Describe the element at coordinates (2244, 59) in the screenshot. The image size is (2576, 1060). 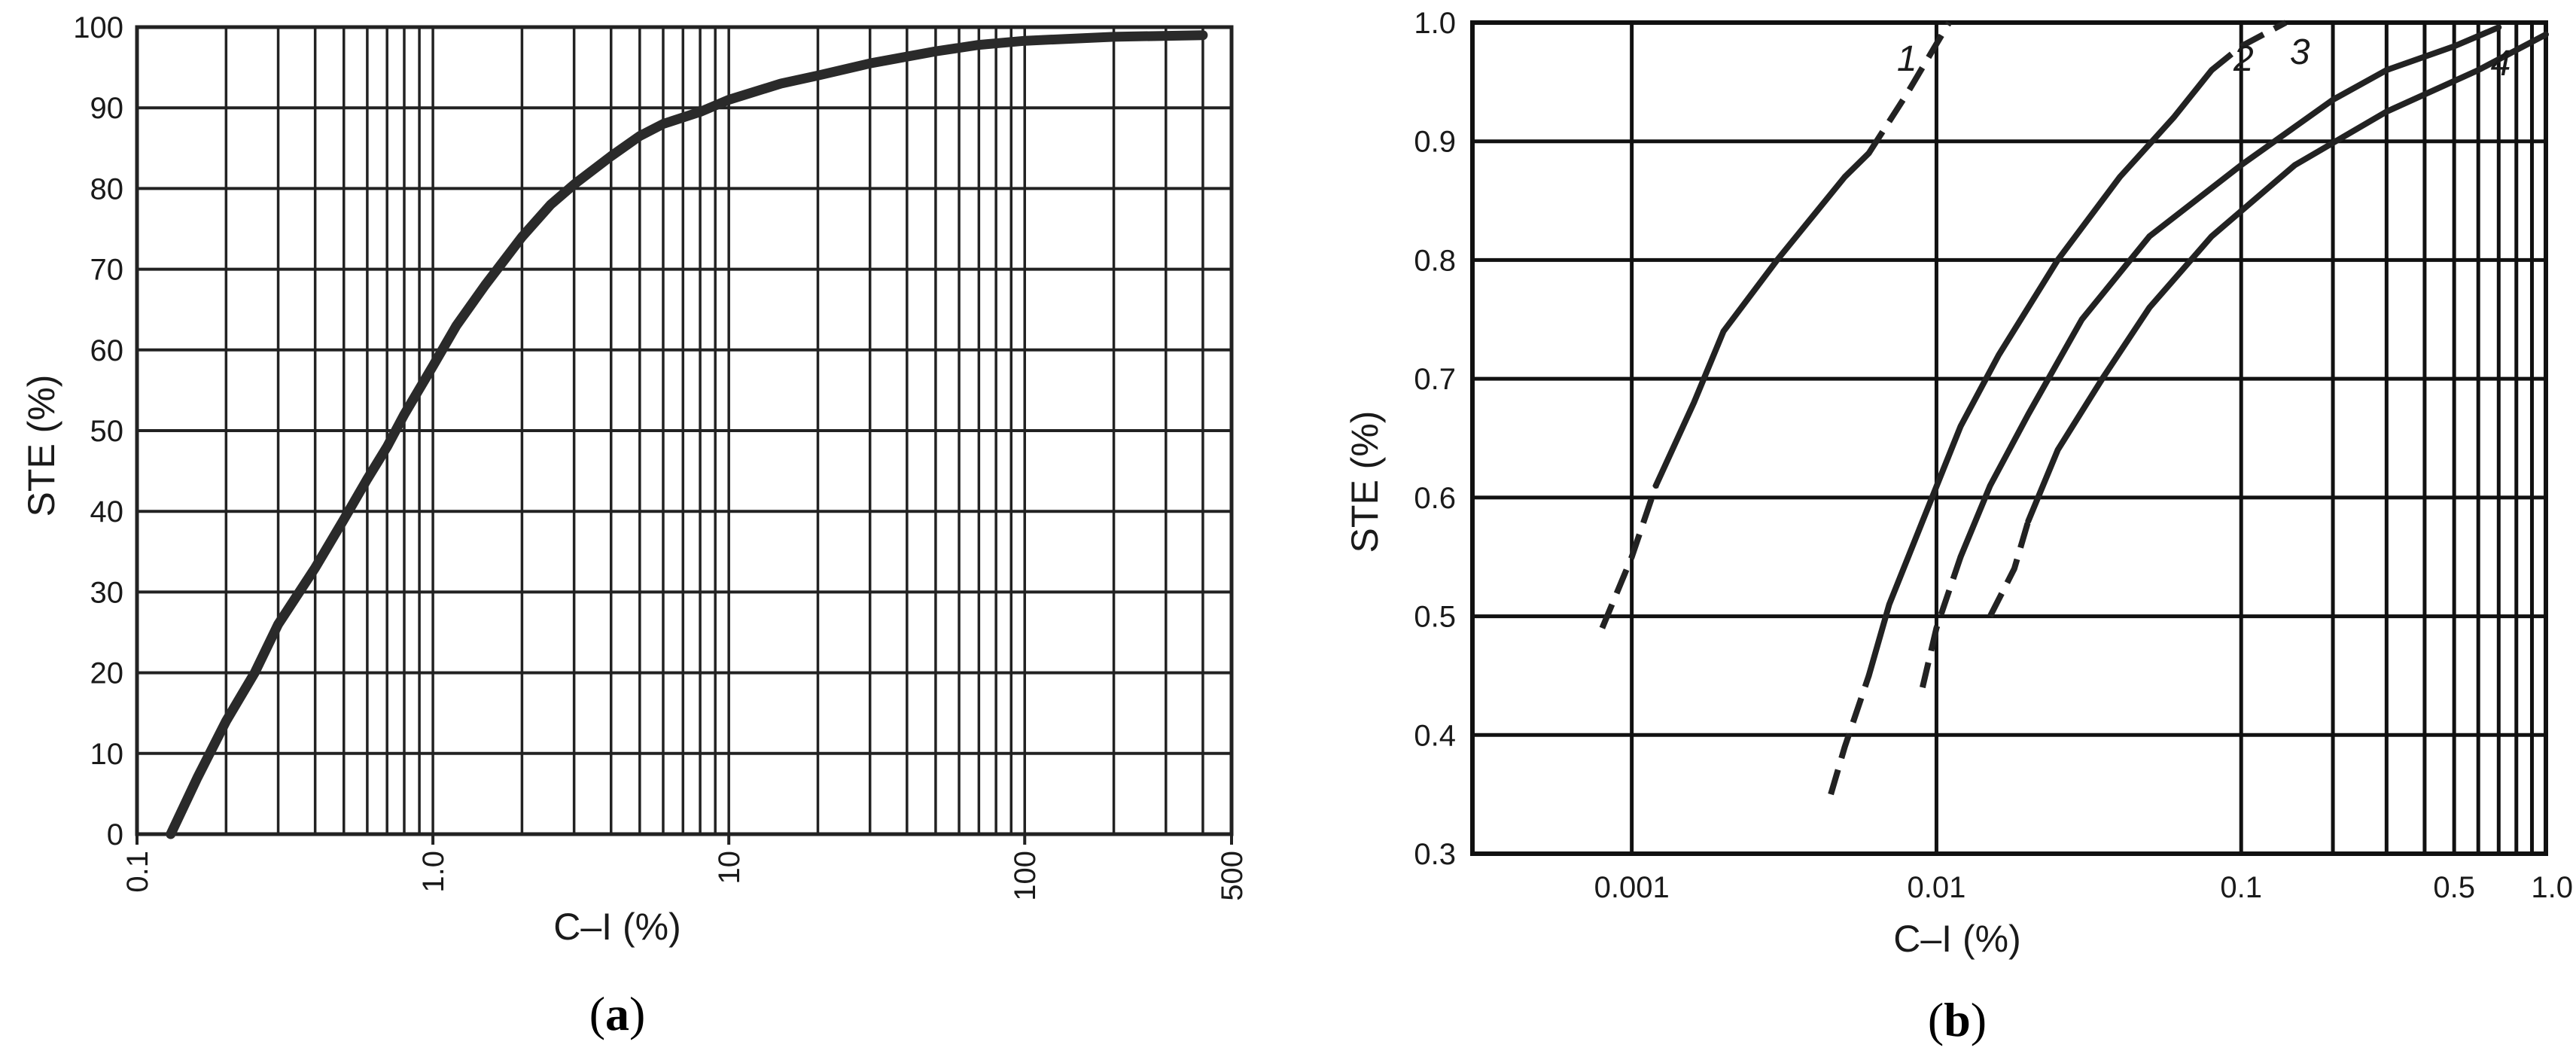
I see `curve-2-label: 2` at that location.